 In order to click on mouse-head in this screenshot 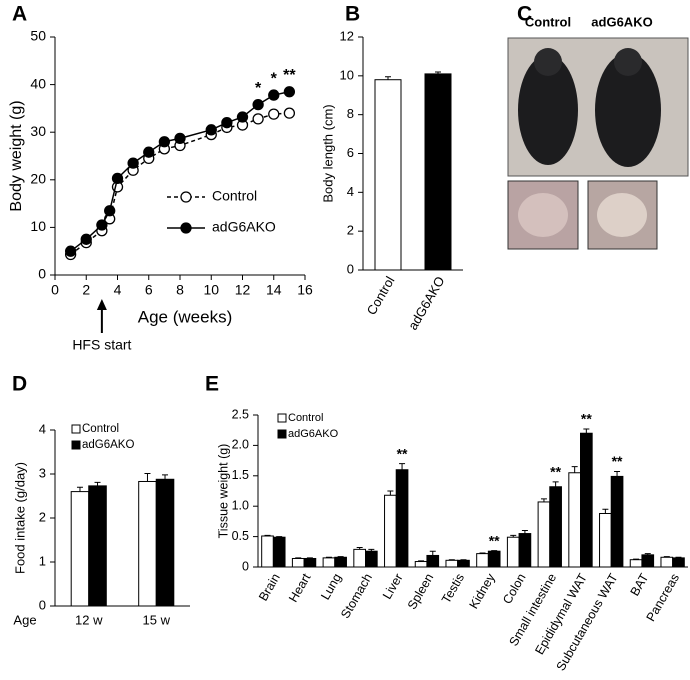, I will do `click(548, 62)`.